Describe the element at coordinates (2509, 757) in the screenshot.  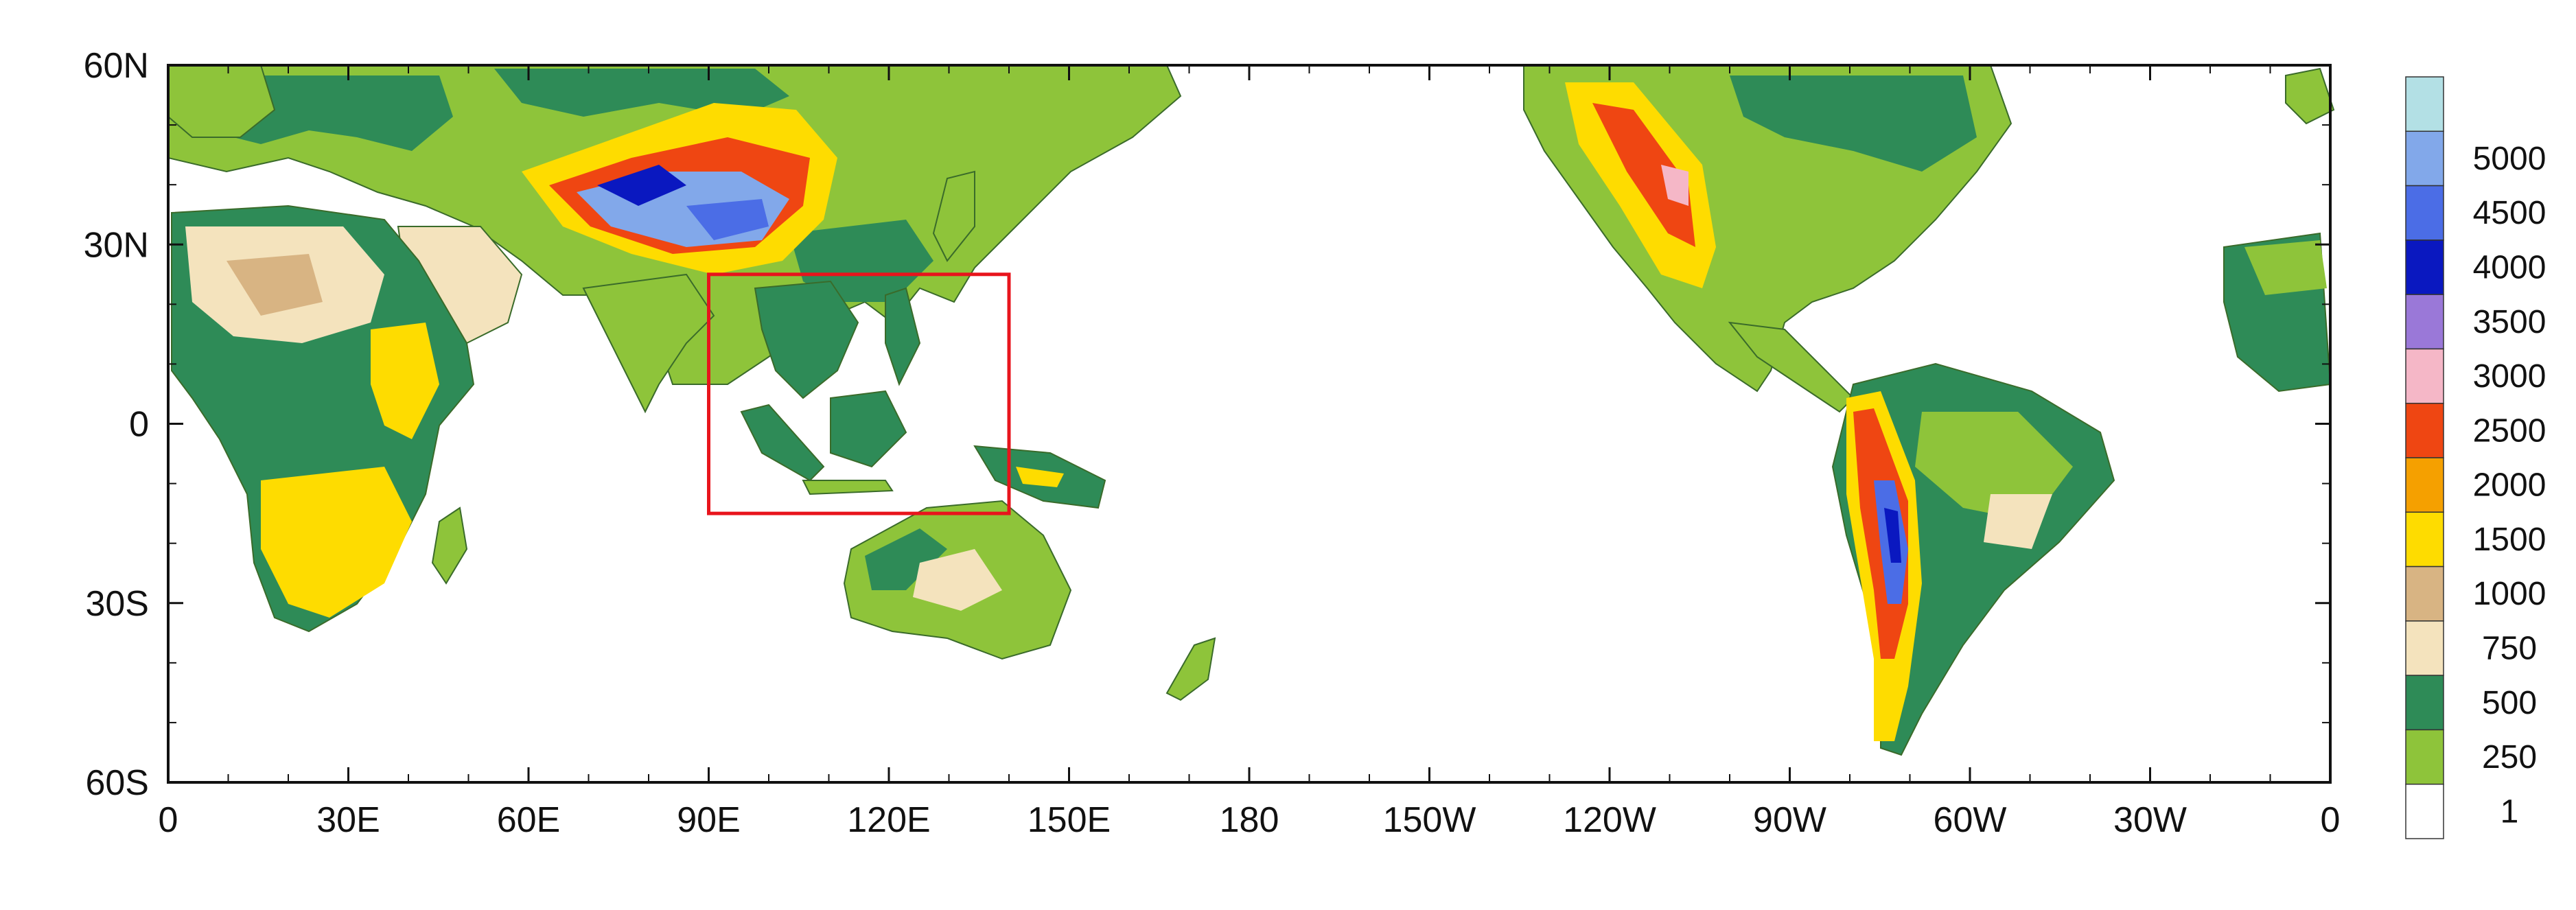
I see `colorbar-label: 250` at that location.